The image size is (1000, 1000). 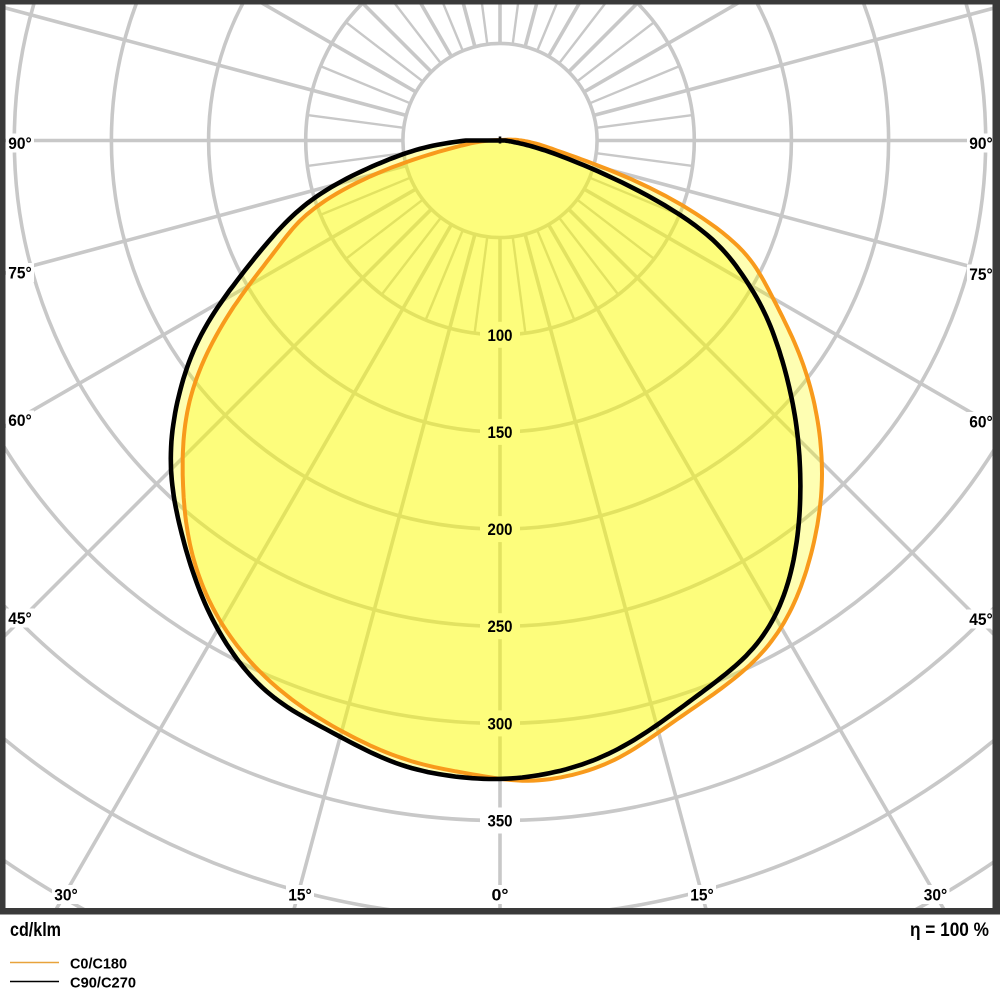 I want to click on svg-text: 0°, so click(x=500, y=895).